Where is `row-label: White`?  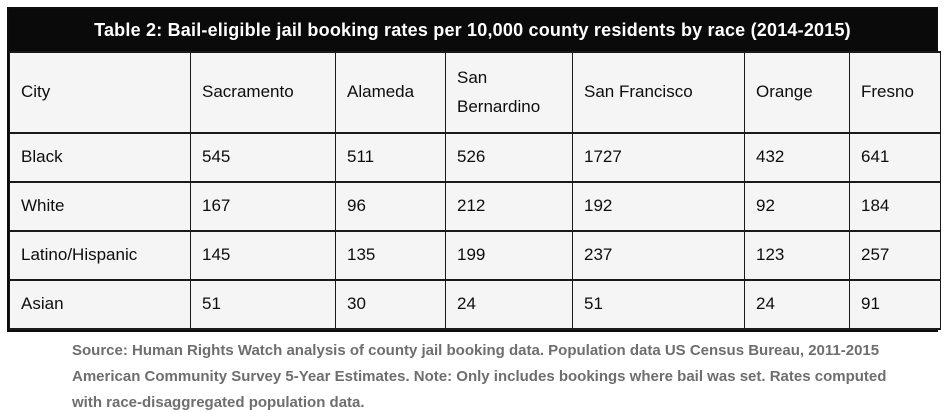
row-label: White is located at coordinates (100, 206).